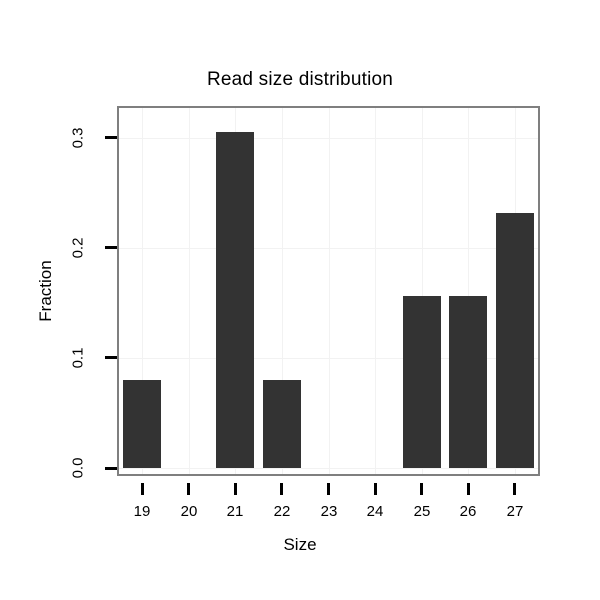  Describe the element at coordinates (78, 468) in the screenshot. I see `y-tick-label: 0.0` at that location.